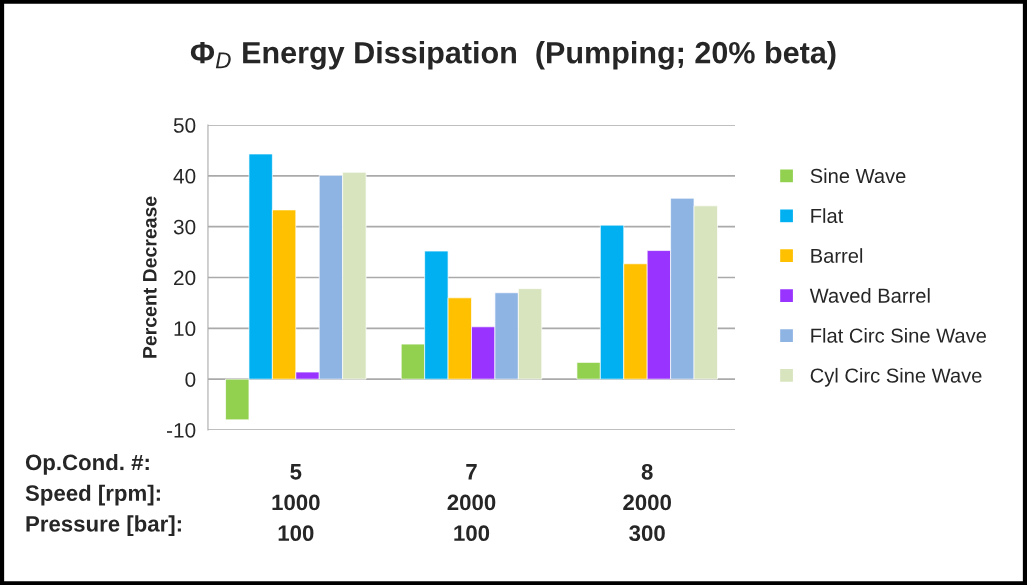 This screenshot has width=1027, height=585. Describe the element at coordinates (647, 502) in the screenshot. I see `x-tick-label: 8 2000 300` at that location.